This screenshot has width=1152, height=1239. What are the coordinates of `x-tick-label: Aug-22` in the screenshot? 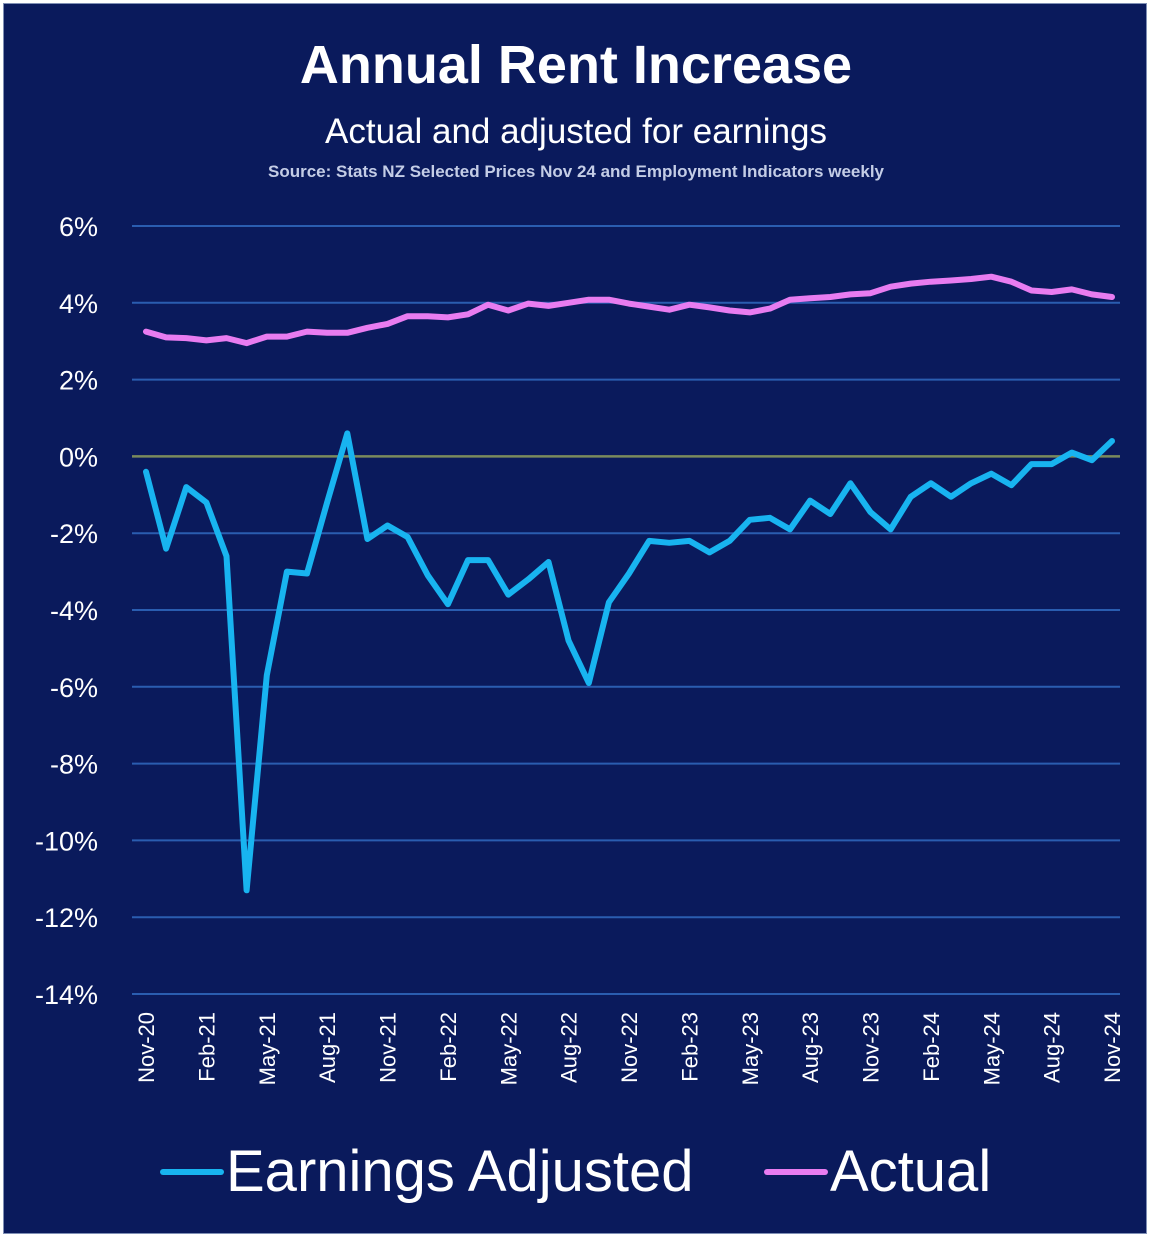 It's located at (569, 1047).